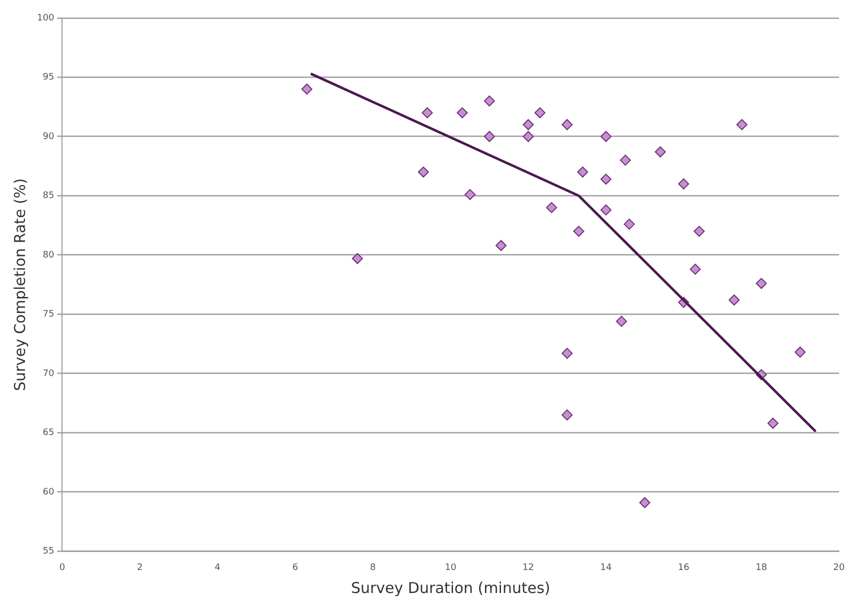 The width and height of the screenshot is (857, 610). Describe the element at coordinates (839, 567) in the screenshot. I see `x-tick-label: 20` at that location.